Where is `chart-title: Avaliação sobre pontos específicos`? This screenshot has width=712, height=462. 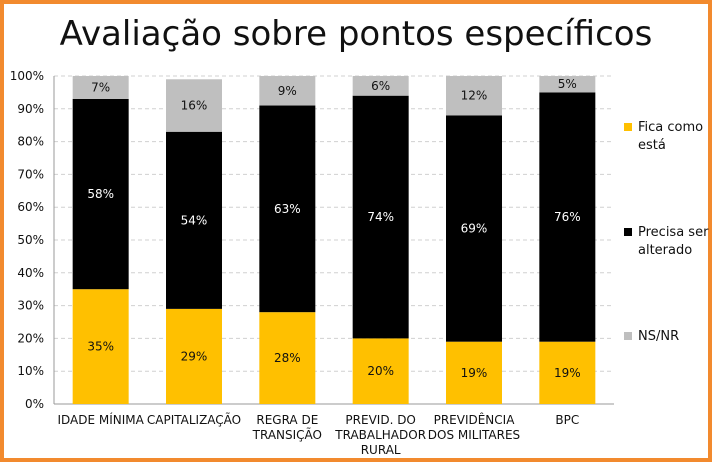 chart-title: Avaliação sobre pontos específicos is located at coordinates (356, 34).